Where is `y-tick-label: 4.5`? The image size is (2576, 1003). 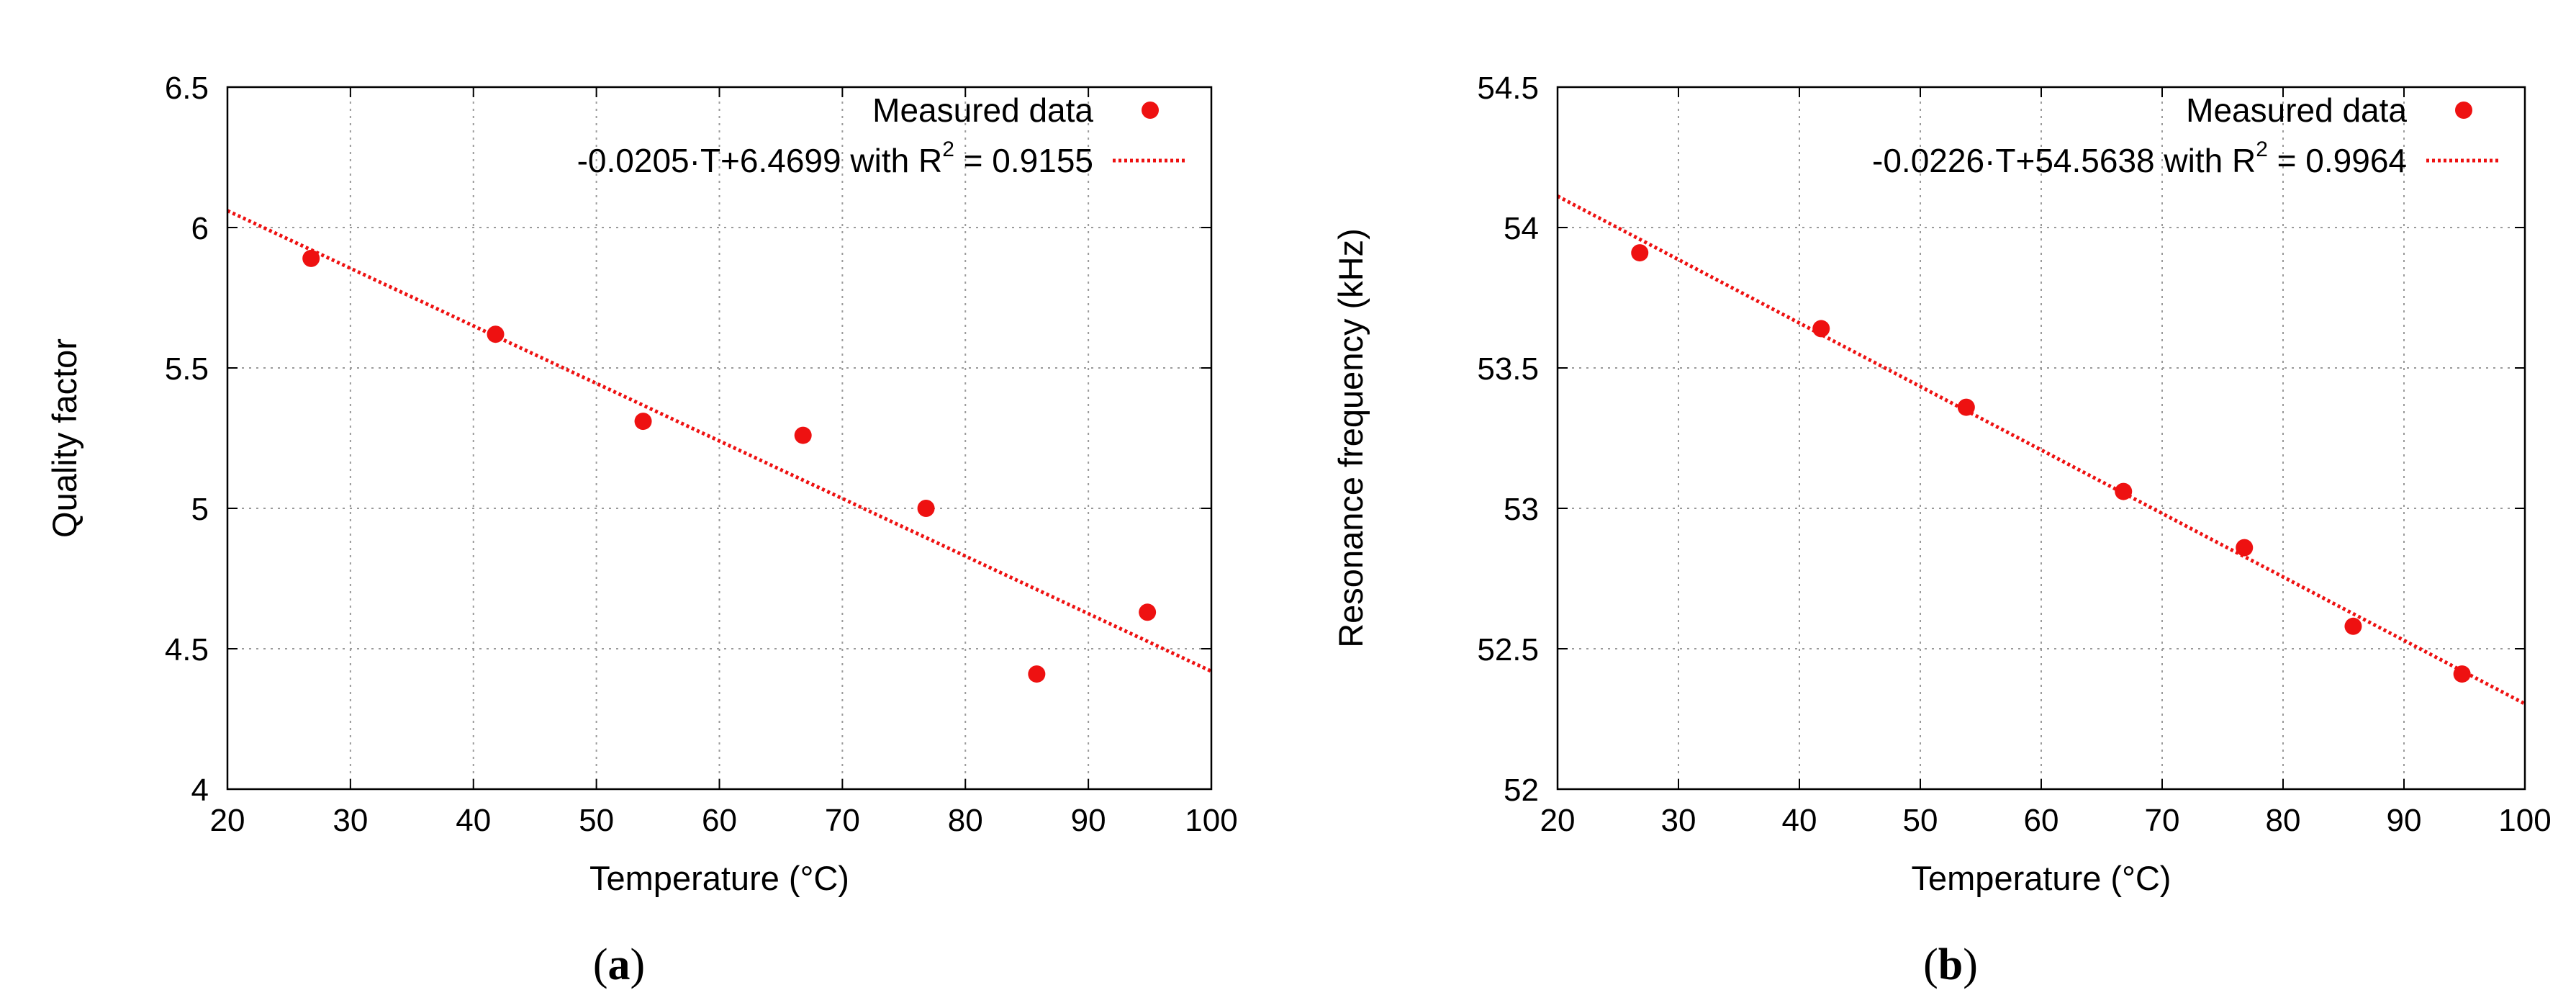
y-tick-label: 4.5 is located at coordinates (187, 649).